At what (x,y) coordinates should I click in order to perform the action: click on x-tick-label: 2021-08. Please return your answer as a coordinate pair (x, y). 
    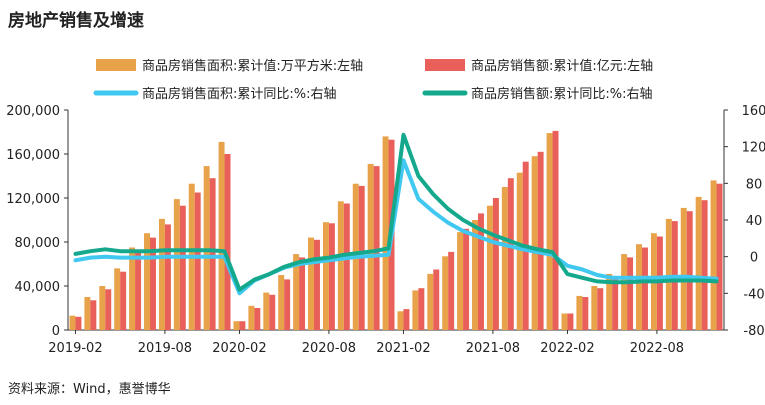
    Looking at the image, I should click on (493, 348).